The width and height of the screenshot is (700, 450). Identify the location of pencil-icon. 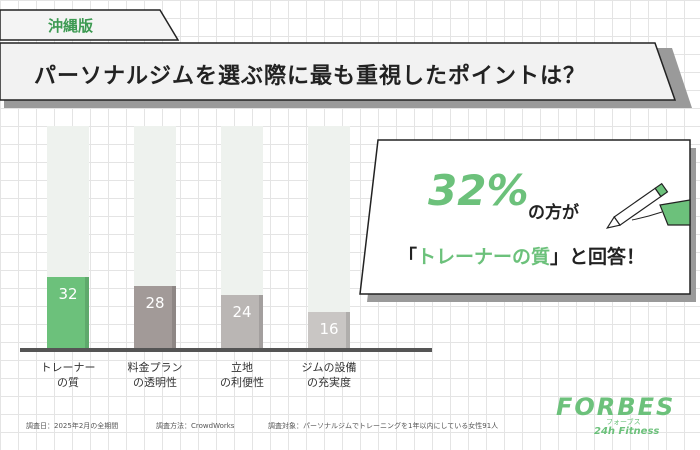
(637, 205).